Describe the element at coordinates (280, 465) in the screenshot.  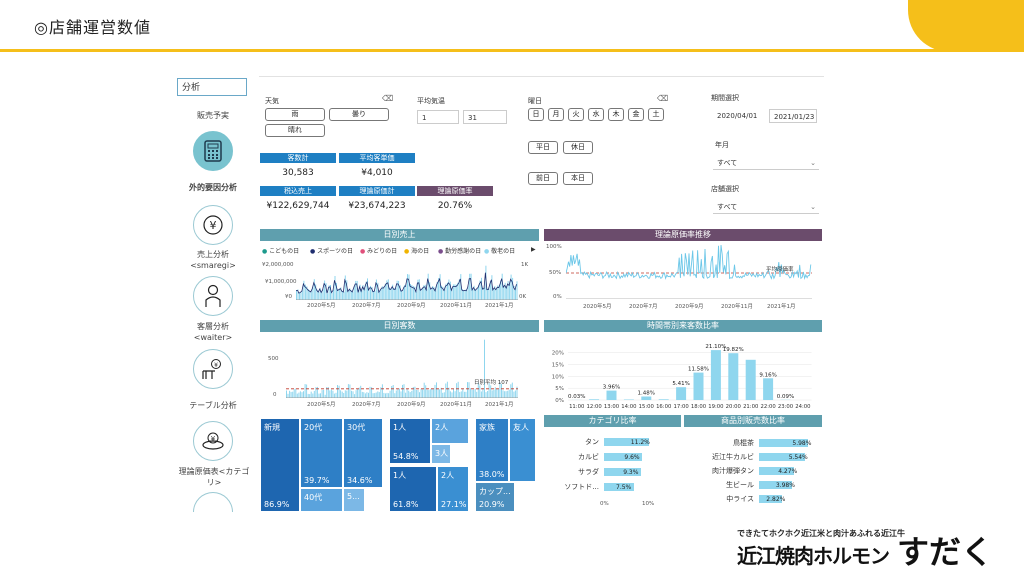
I see `treemap-cell: 新規 86.9%` at that location.